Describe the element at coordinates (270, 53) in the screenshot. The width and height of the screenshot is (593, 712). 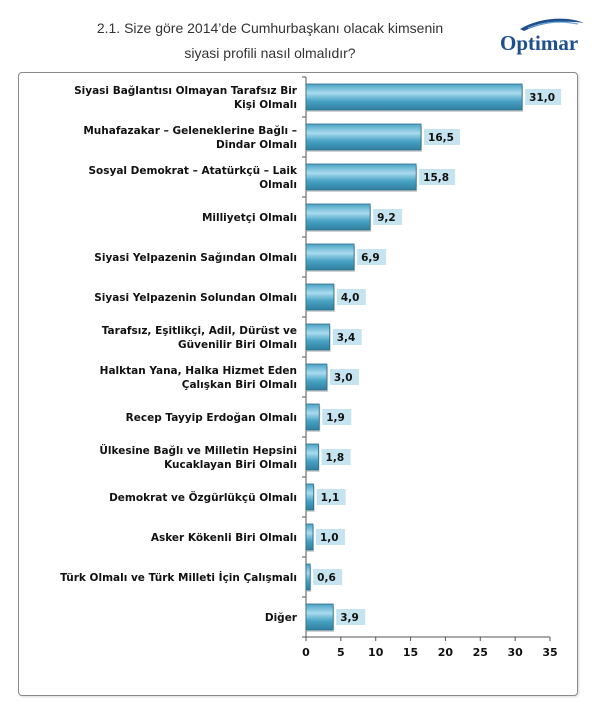
I see `chart-title-line-2: siyasi profili nasıl olmalıdır?` at that location.